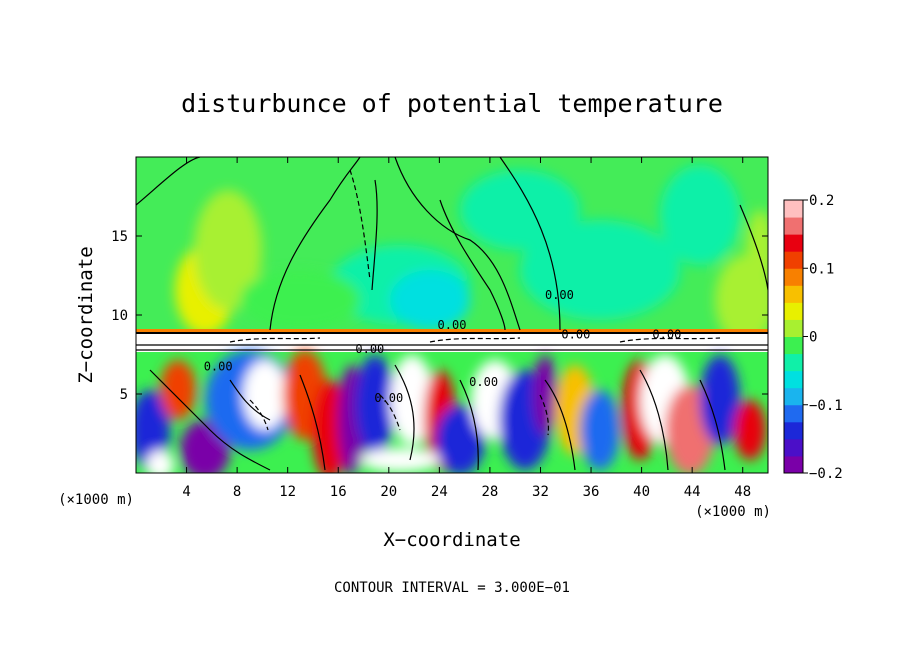 The height and width of the screenshot is (654, 904). I want to click on x-tick-label: 48, so click(742, 492).